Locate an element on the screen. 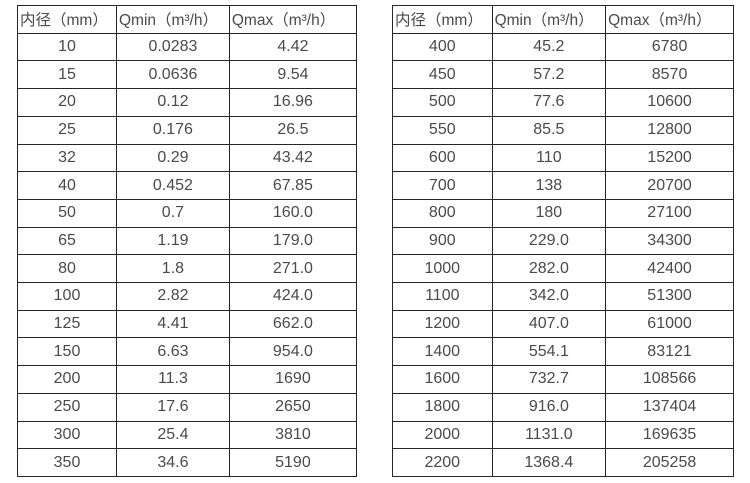  column-header: Qmin（m³/h） is located at coordinates (549, 19).